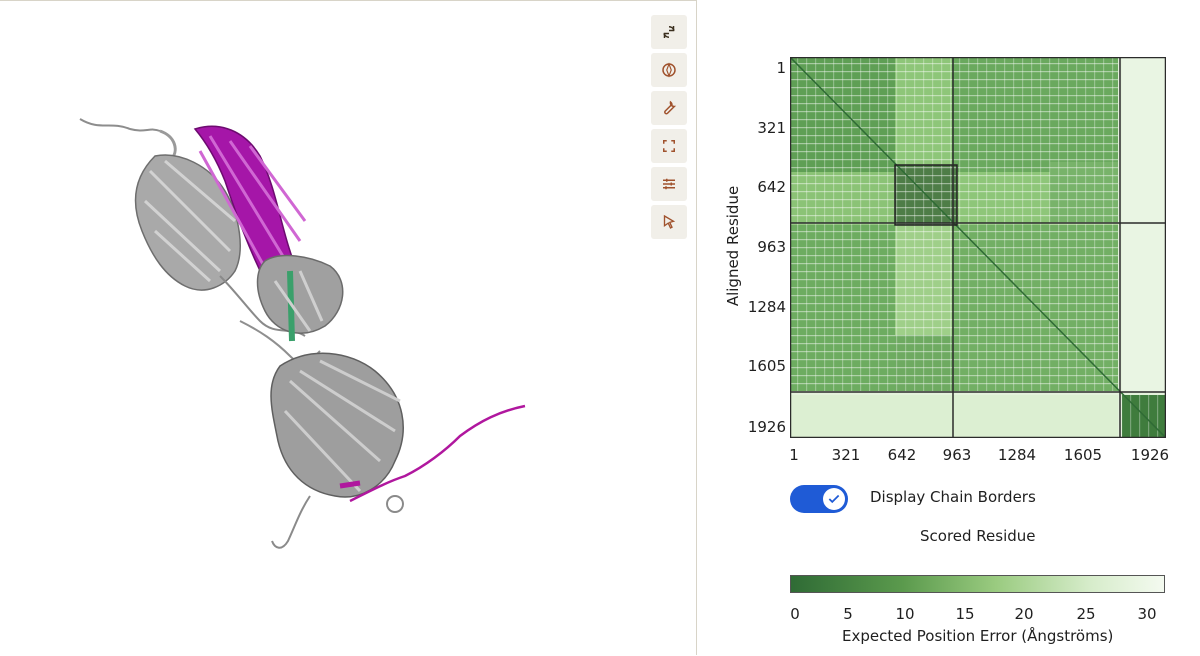 This screenshot has height=656, width=1200. Describe the element at coordinates (794, 455) in the screenshot. I see `x-tick: 1` at that location.